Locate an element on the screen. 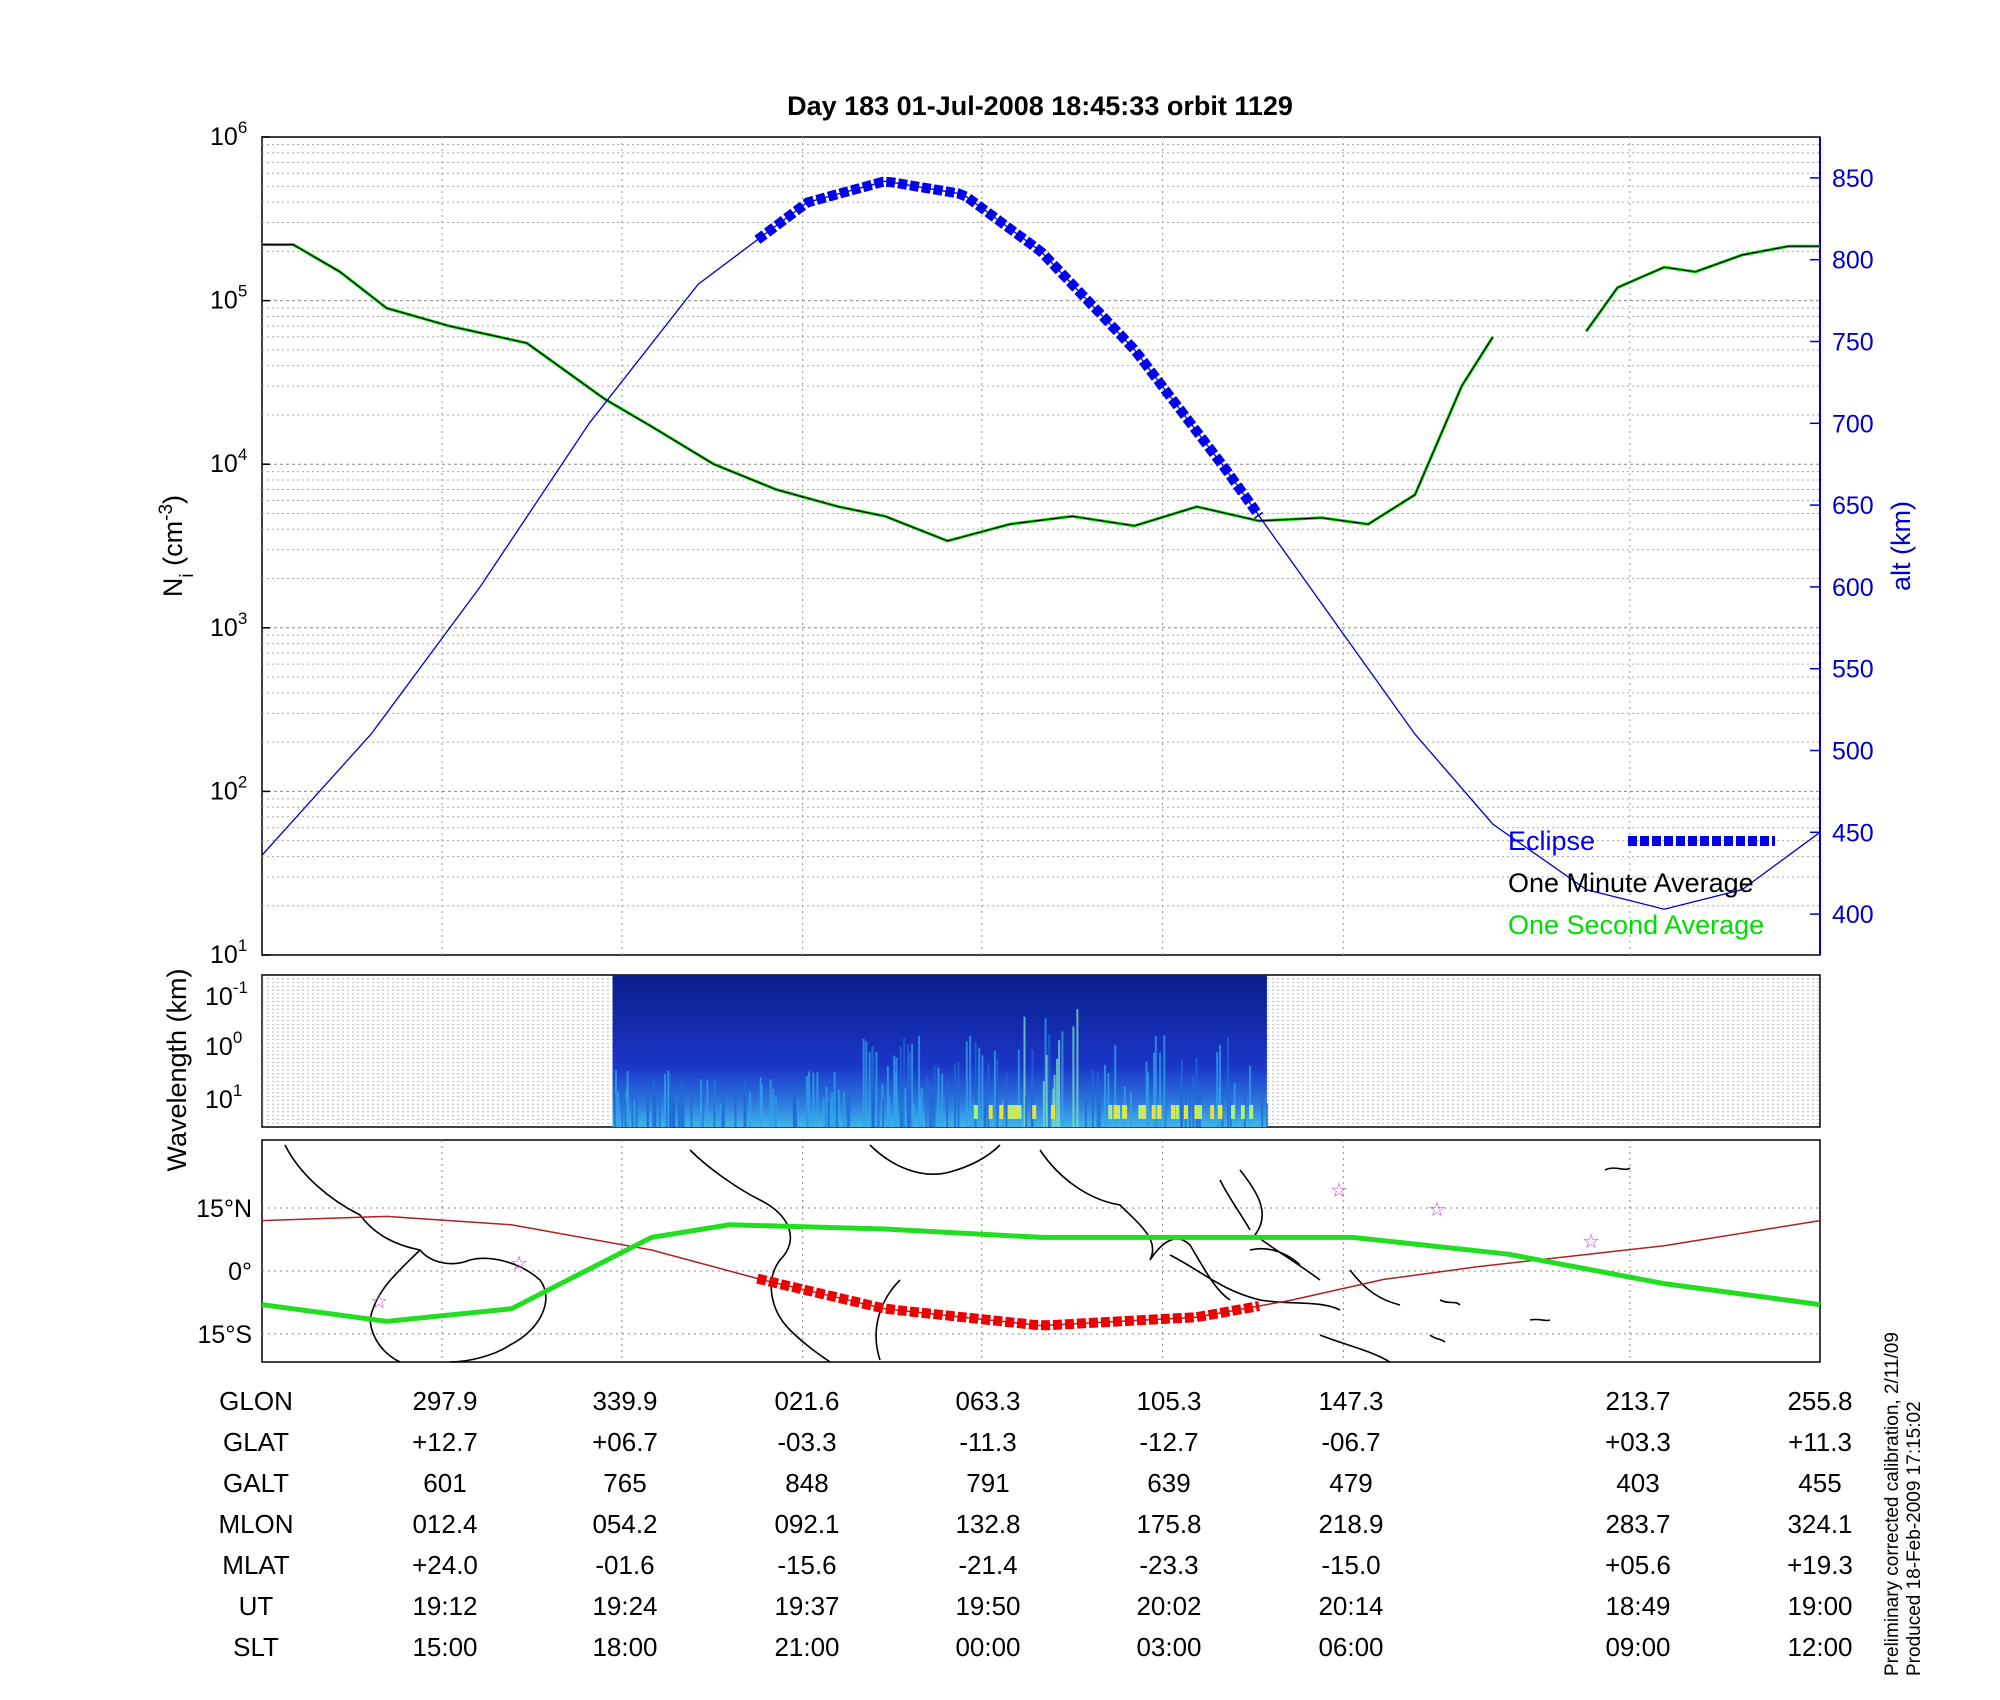 This screenshot has height=1700, width=2000. table-cell: 00:00 is located at coordinates (987, 1647).